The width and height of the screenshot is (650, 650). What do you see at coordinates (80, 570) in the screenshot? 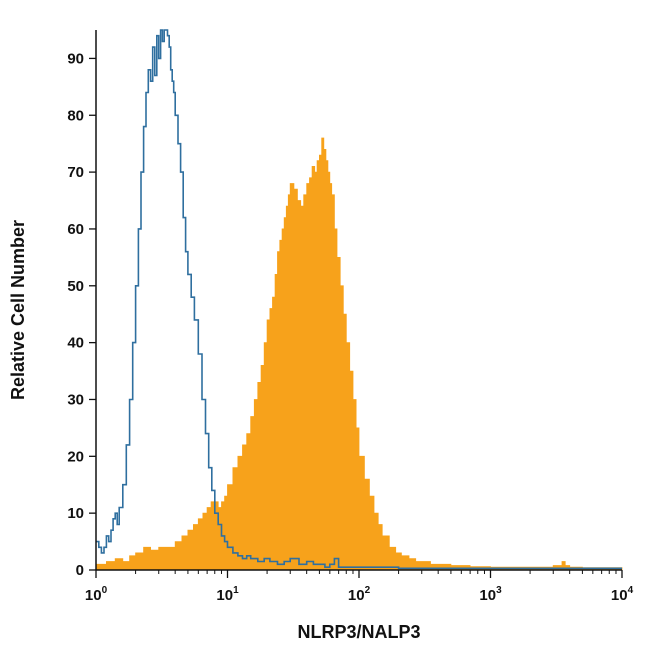
I see `y-tick-label: 0` at bounding box center [80, 570].